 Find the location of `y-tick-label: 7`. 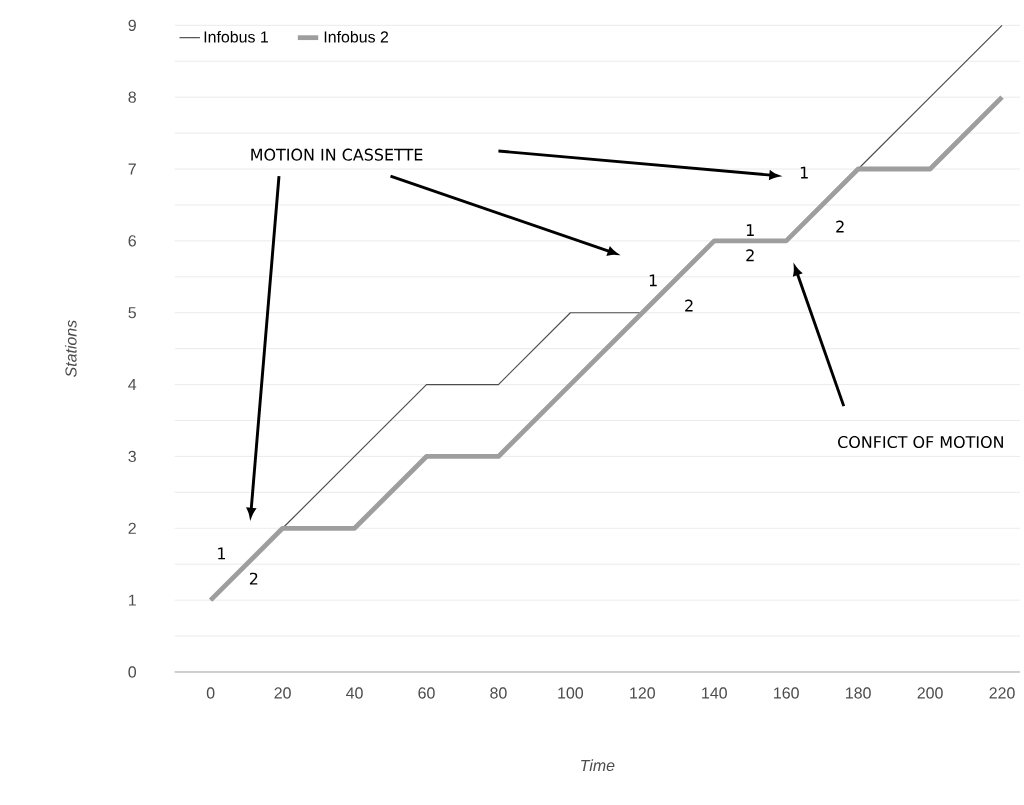

y-tick-label: 7 is located at coordinates (132, 169).